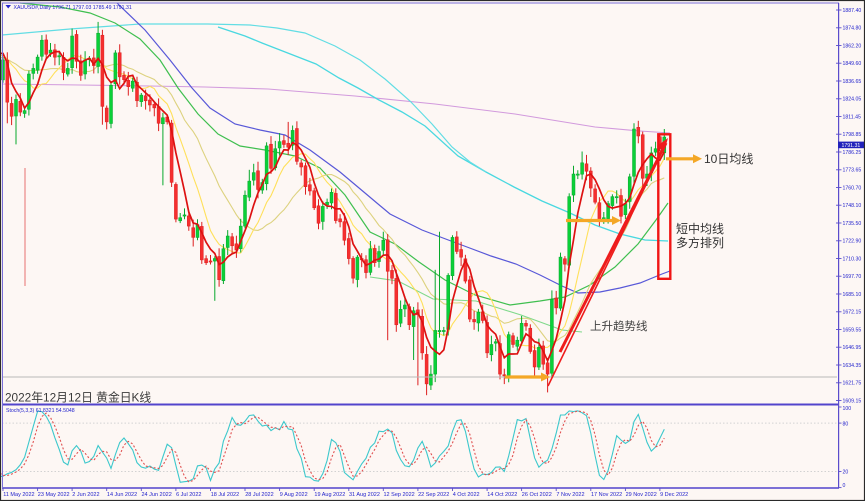 This screenshot has height=501, width=865. Describe the element at coordinates (674, 495) in the screenshot. I see `svg-text: 9 Dec 2022` at that location.